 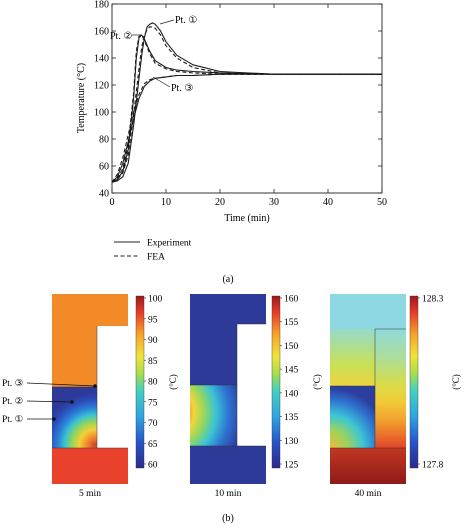 What do you see at coordinates (368, 494) in the screenshot?
I see `time-label-40min: 40 min` at bounding box center [368, 494].